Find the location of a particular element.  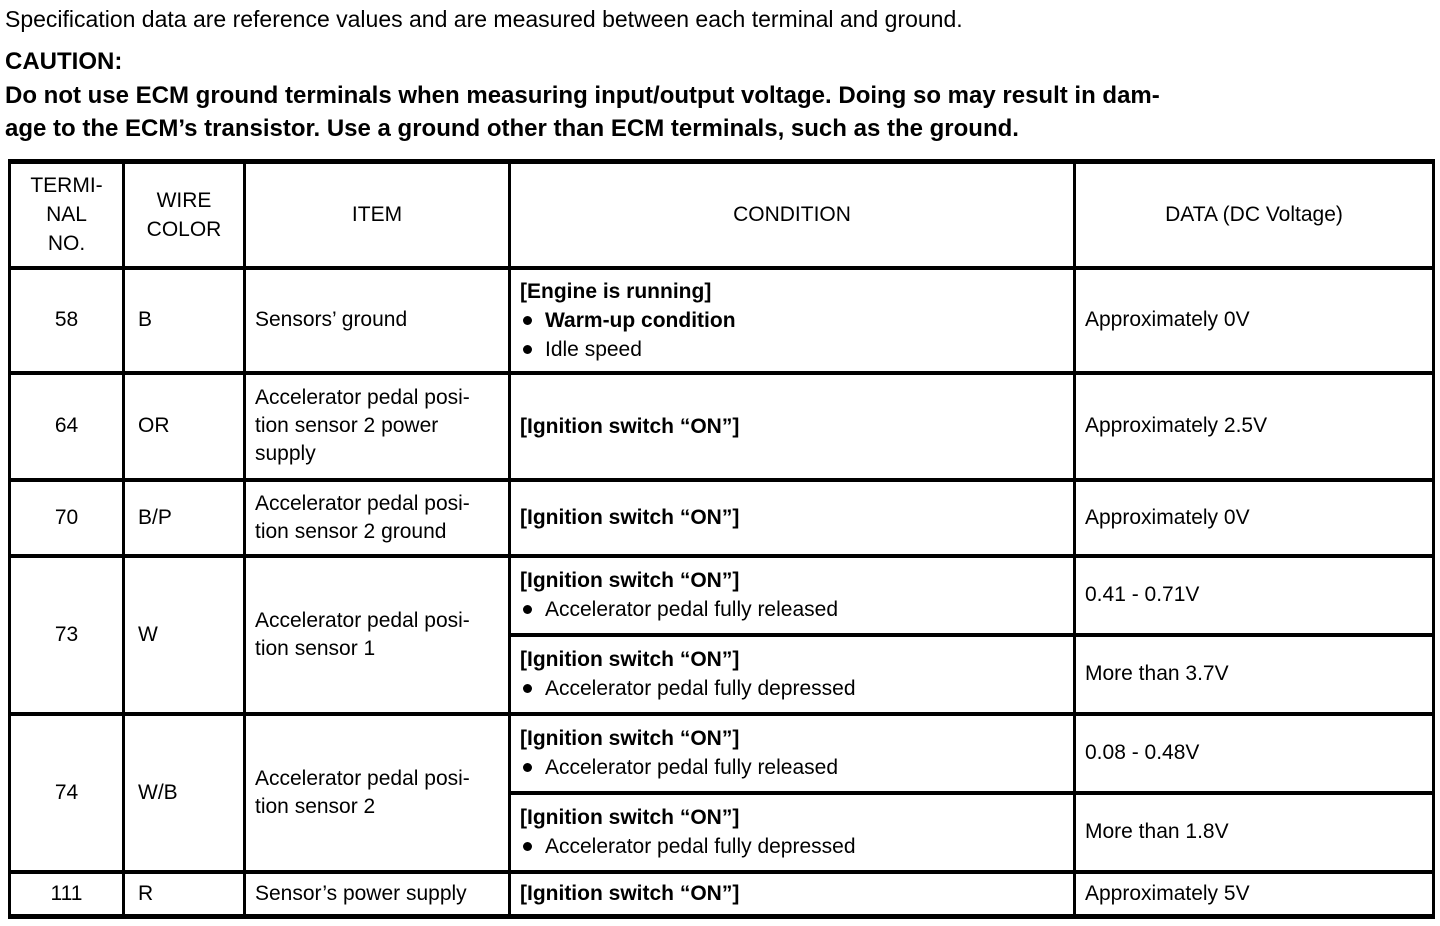

wire-color: W is located at coordinates (184, 634).